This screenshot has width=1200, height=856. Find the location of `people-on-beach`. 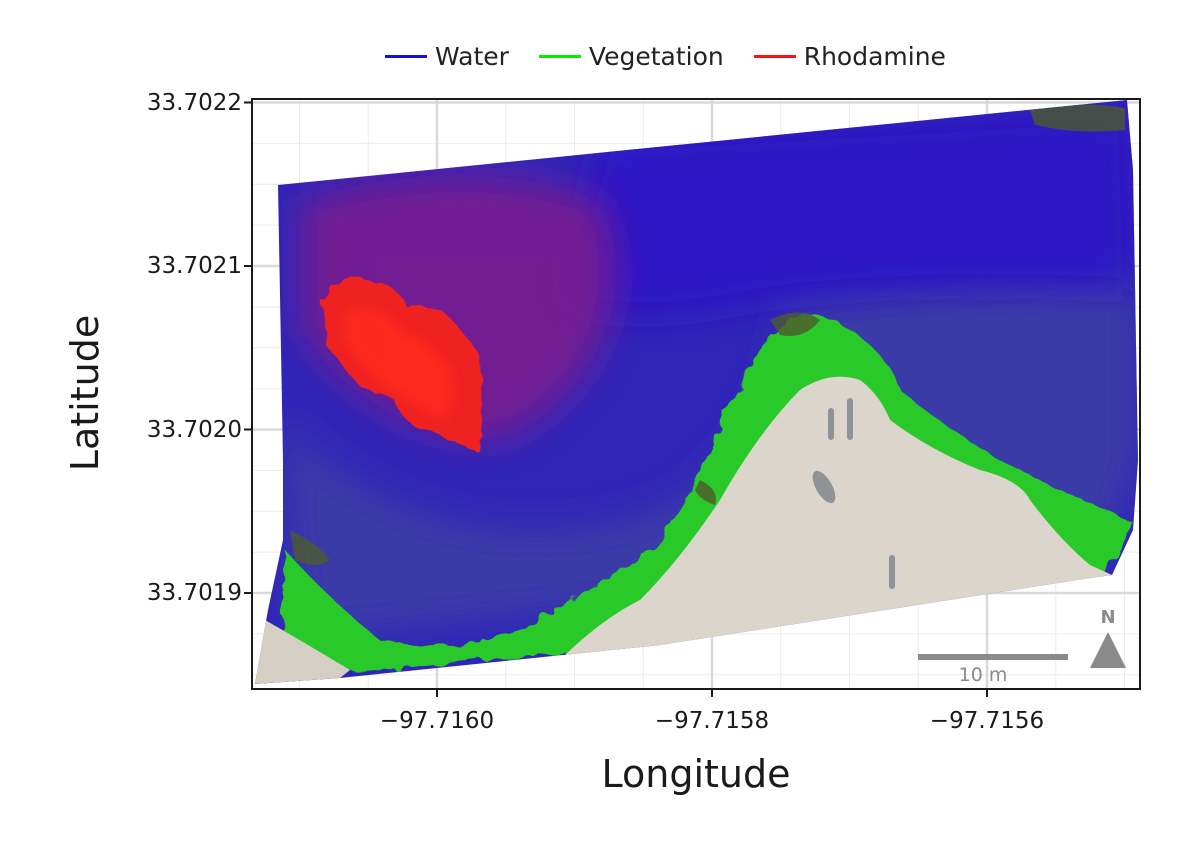

people-on-beach is located at coordinates (853, 493).